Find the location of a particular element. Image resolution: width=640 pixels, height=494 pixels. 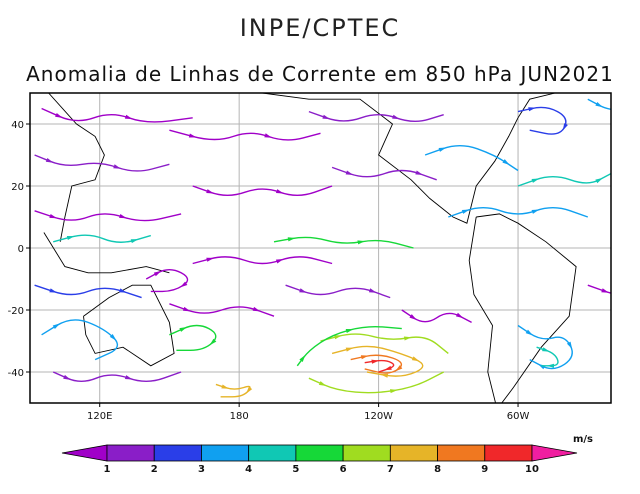

x-tick-label: 120E is located at coordinates (99, 416).